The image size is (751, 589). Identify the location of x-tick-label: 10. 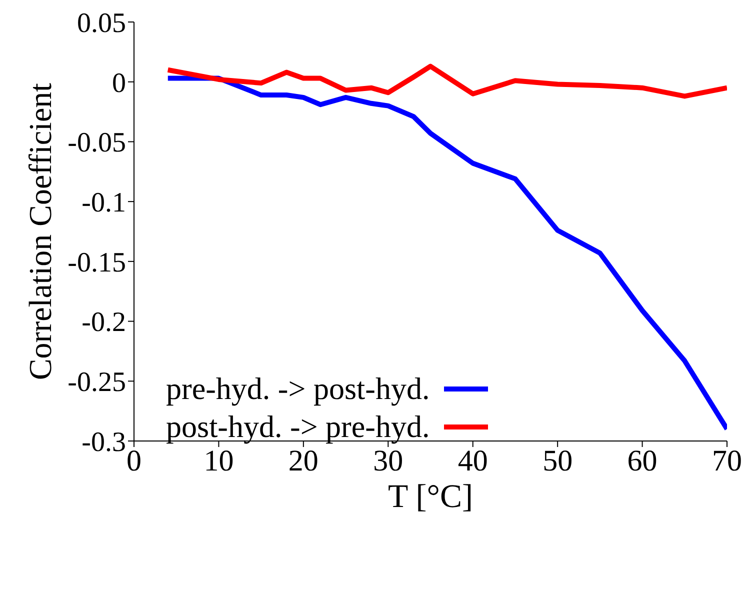
(219, 461).